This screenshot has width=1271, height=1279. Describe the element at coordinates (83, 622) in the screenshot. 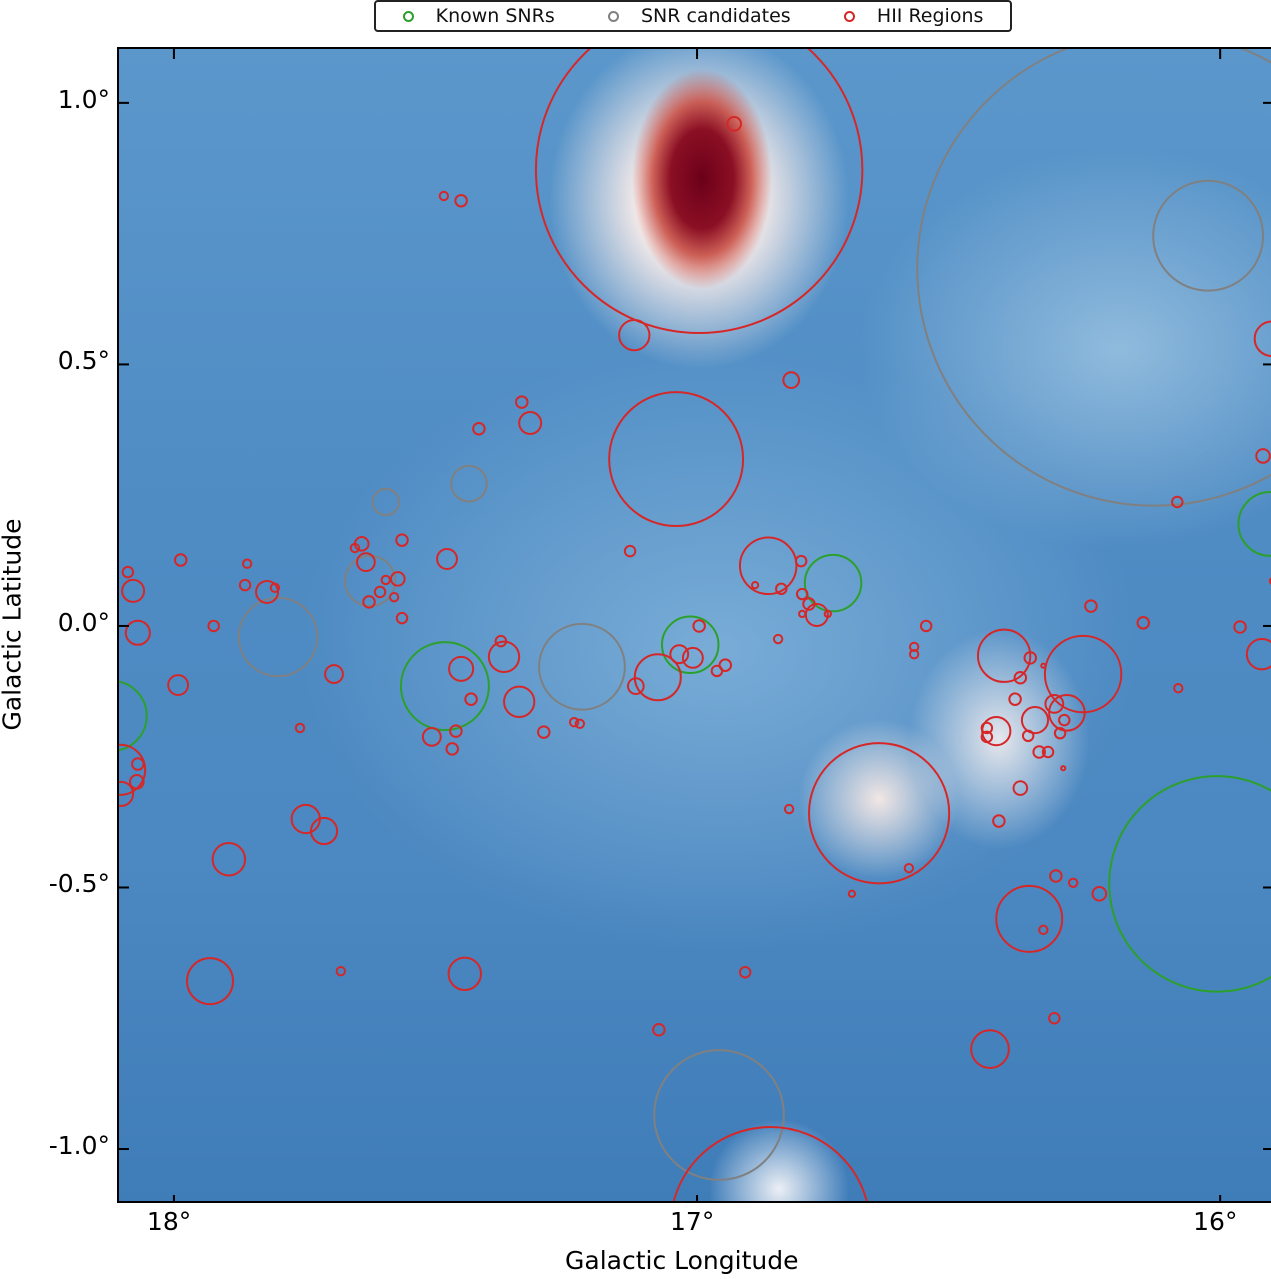

I see `y-tick-label: 0.0°` at that location.